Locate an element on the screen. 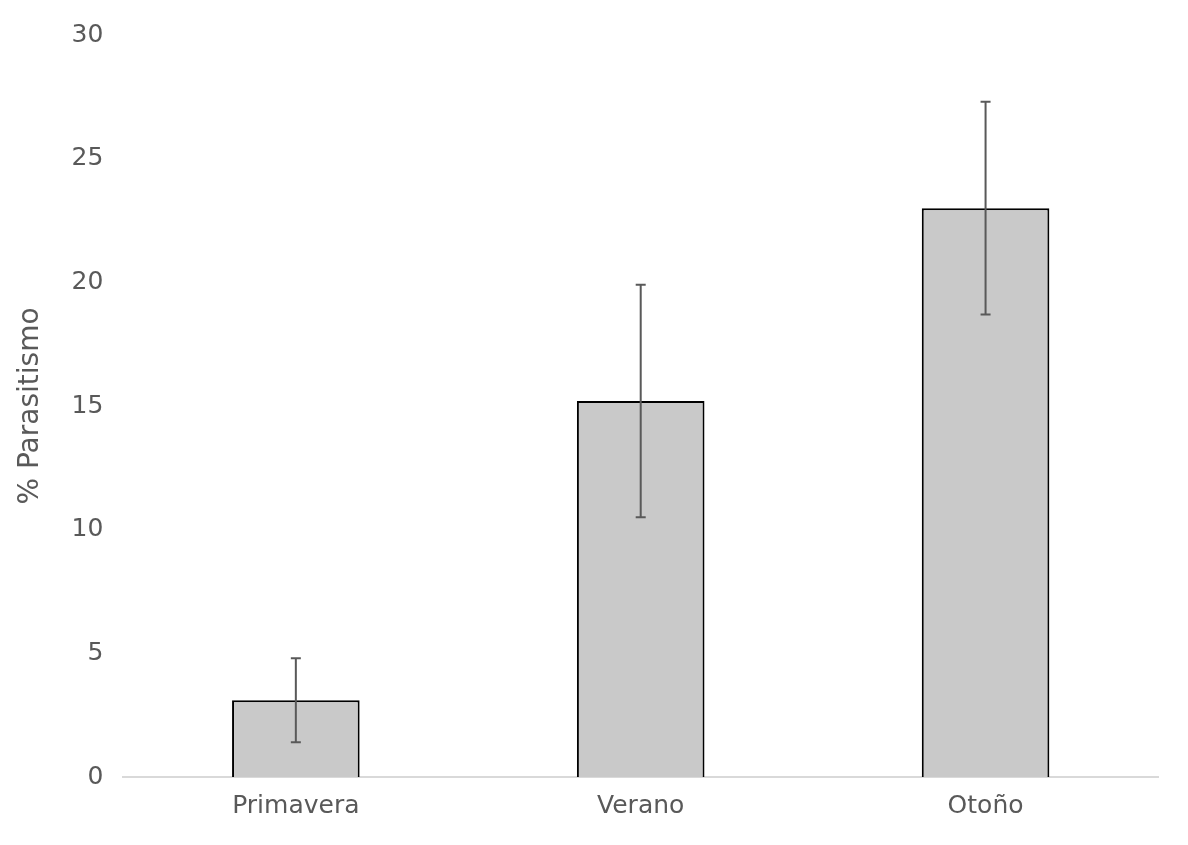  y-tick-label: 30 is located at coordinates (87, 33).